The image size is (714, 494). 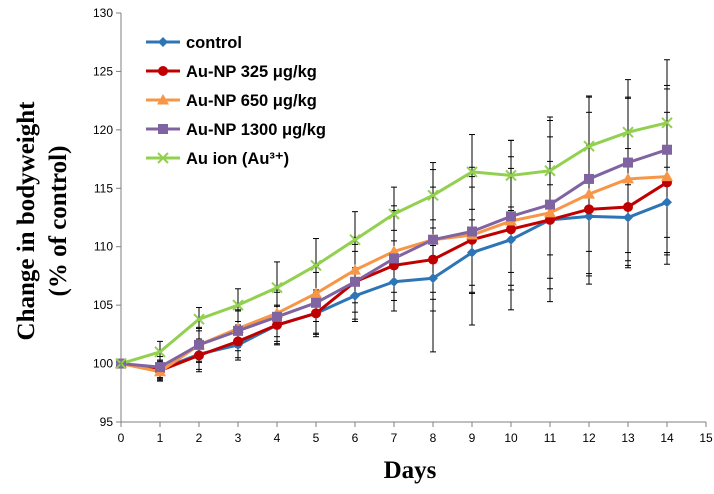 What do you see at coordinates (107, 422) in the screenshot?
I see `y-tick-label: 95` at bounding box center [107, 422].